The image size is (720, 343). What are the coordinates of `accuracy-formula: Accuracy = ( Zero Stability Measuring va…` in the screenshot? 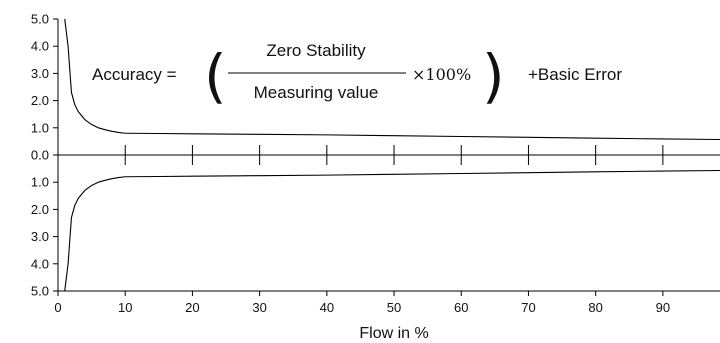 It's located at (357, 75).